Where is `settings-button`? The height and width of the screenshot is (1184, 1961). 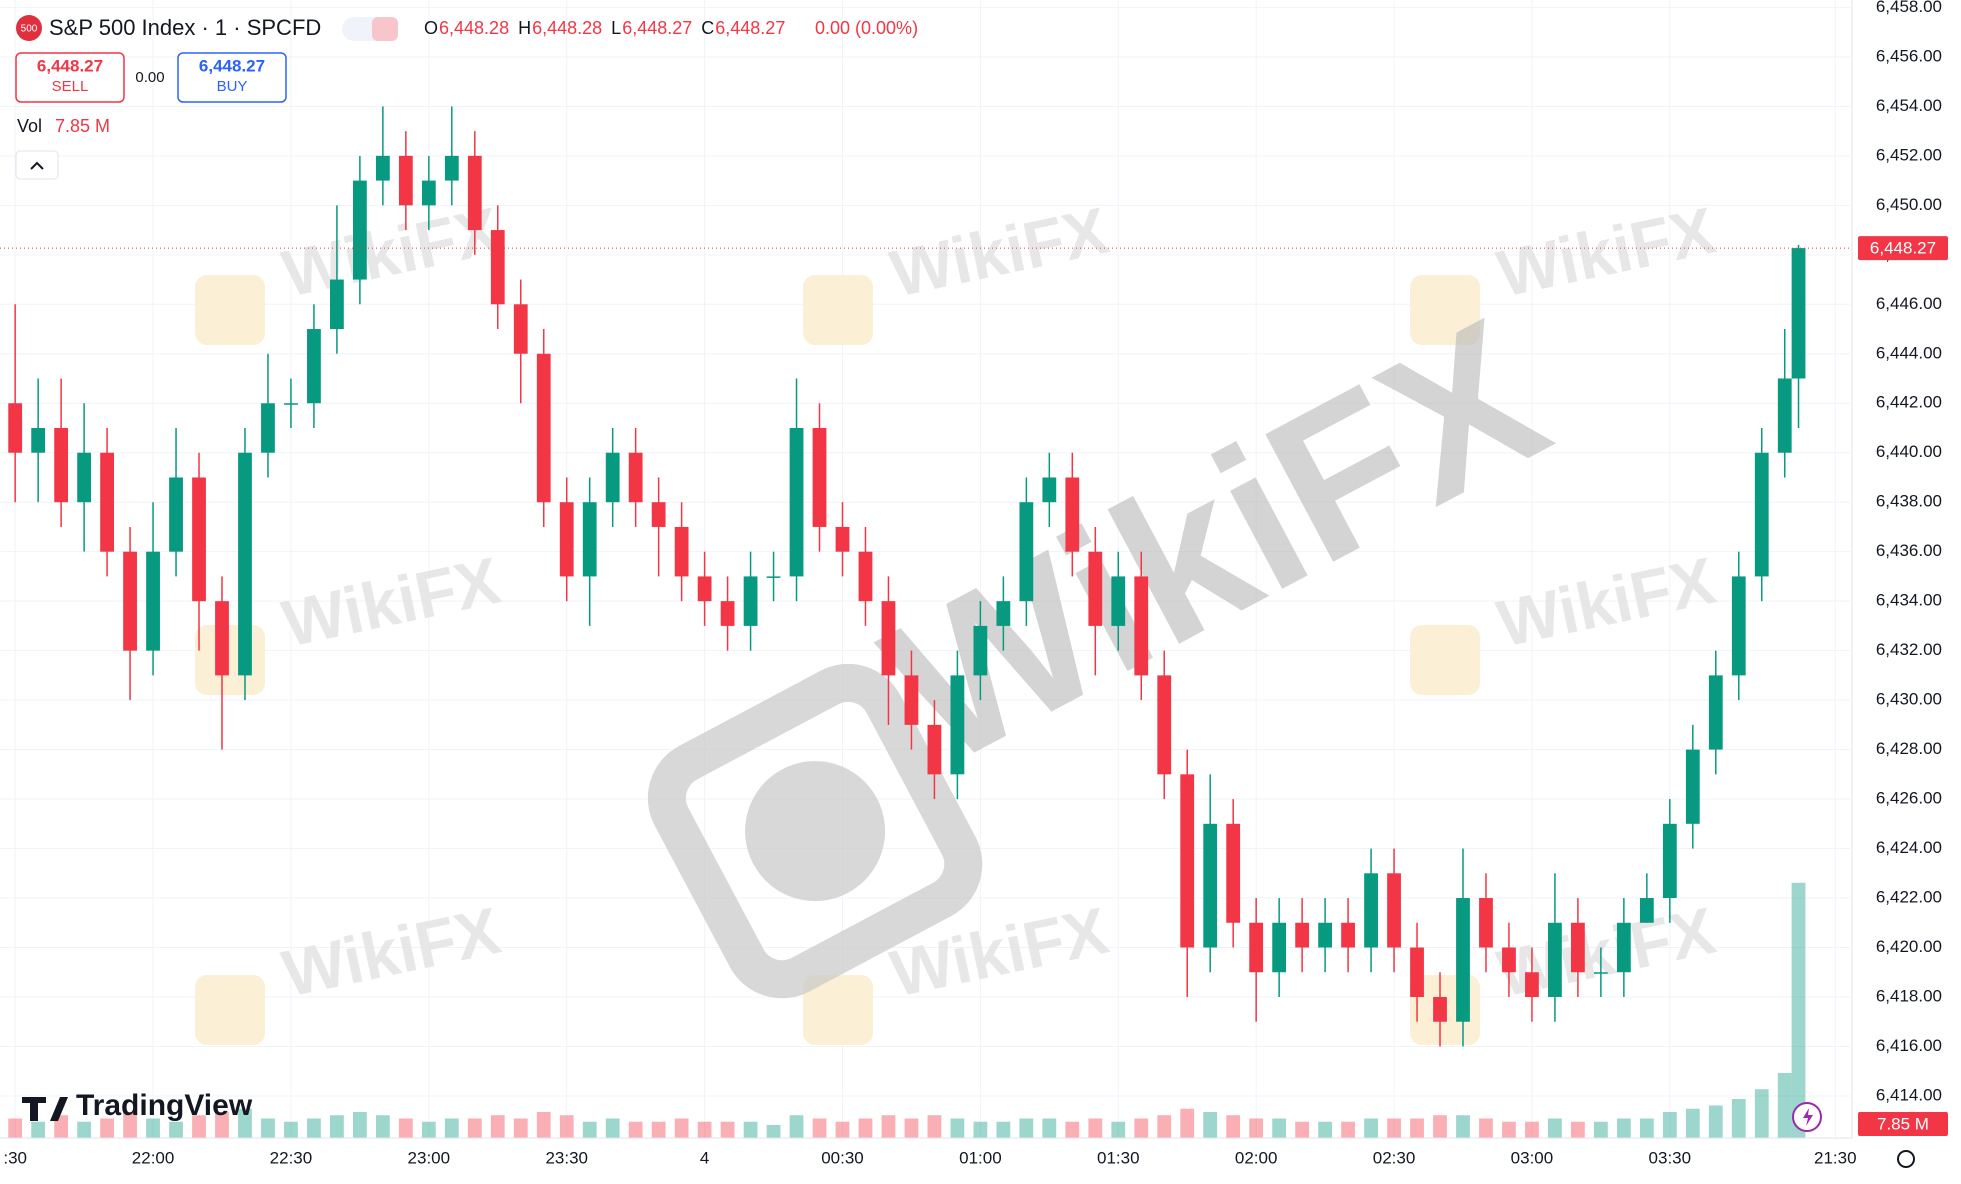
settings-button is located at coordinates (1906, 1159).